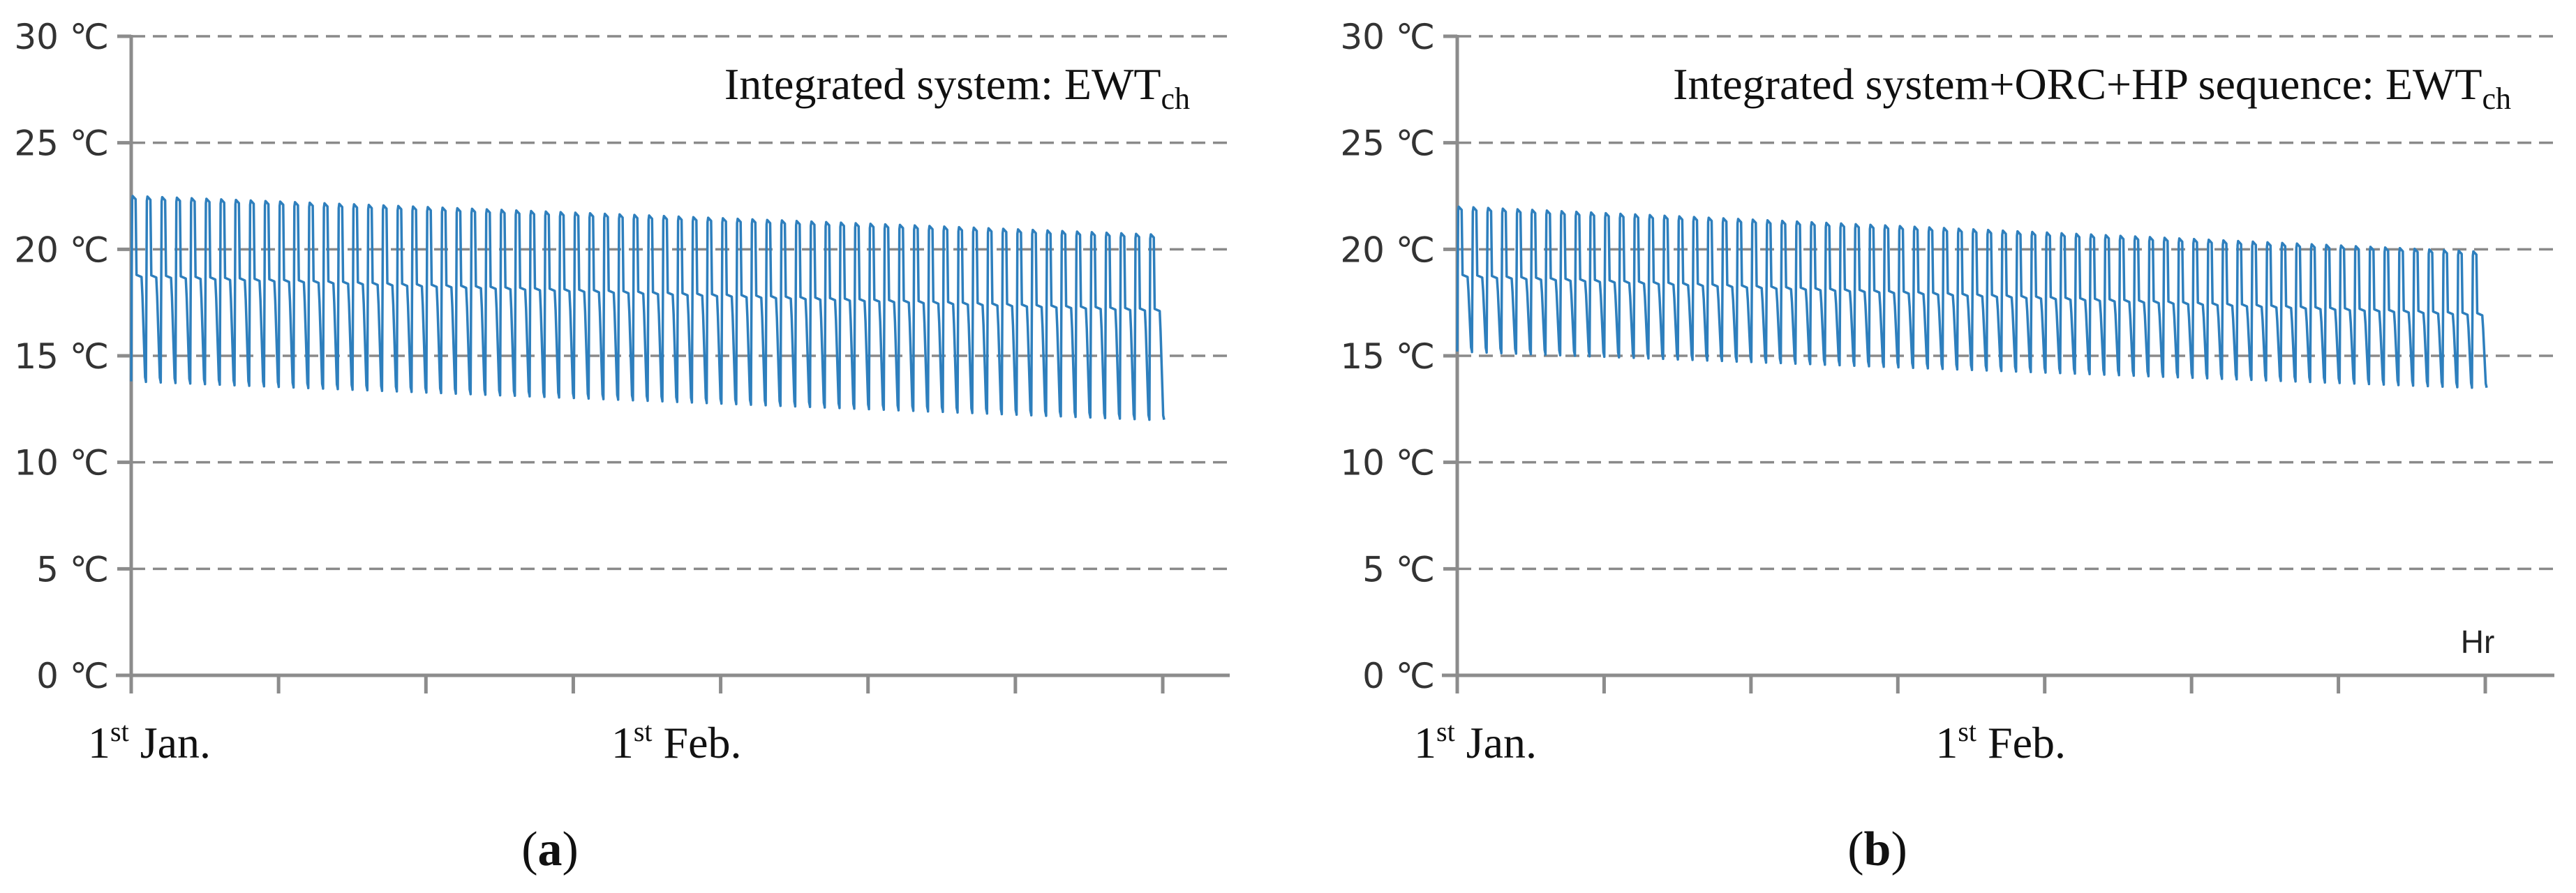 This screenshot has width=2576, height=893. What do you see at coordinates (1877, 849) in the screenshot?
I see `panel-label: (b)` at bounding box center [1877, 849].